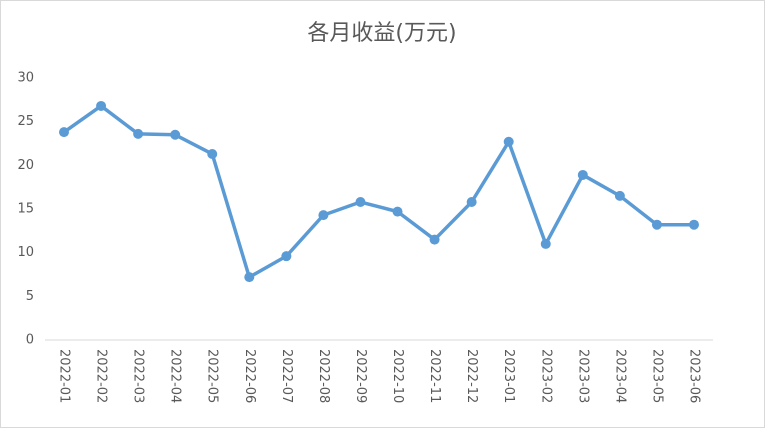 This screenshot has height=428, width=765. What do you see at coordinates (508, 376) in the screenshot?
I see `x-tick-label: 2023-01` at bounding box center [508, 376].